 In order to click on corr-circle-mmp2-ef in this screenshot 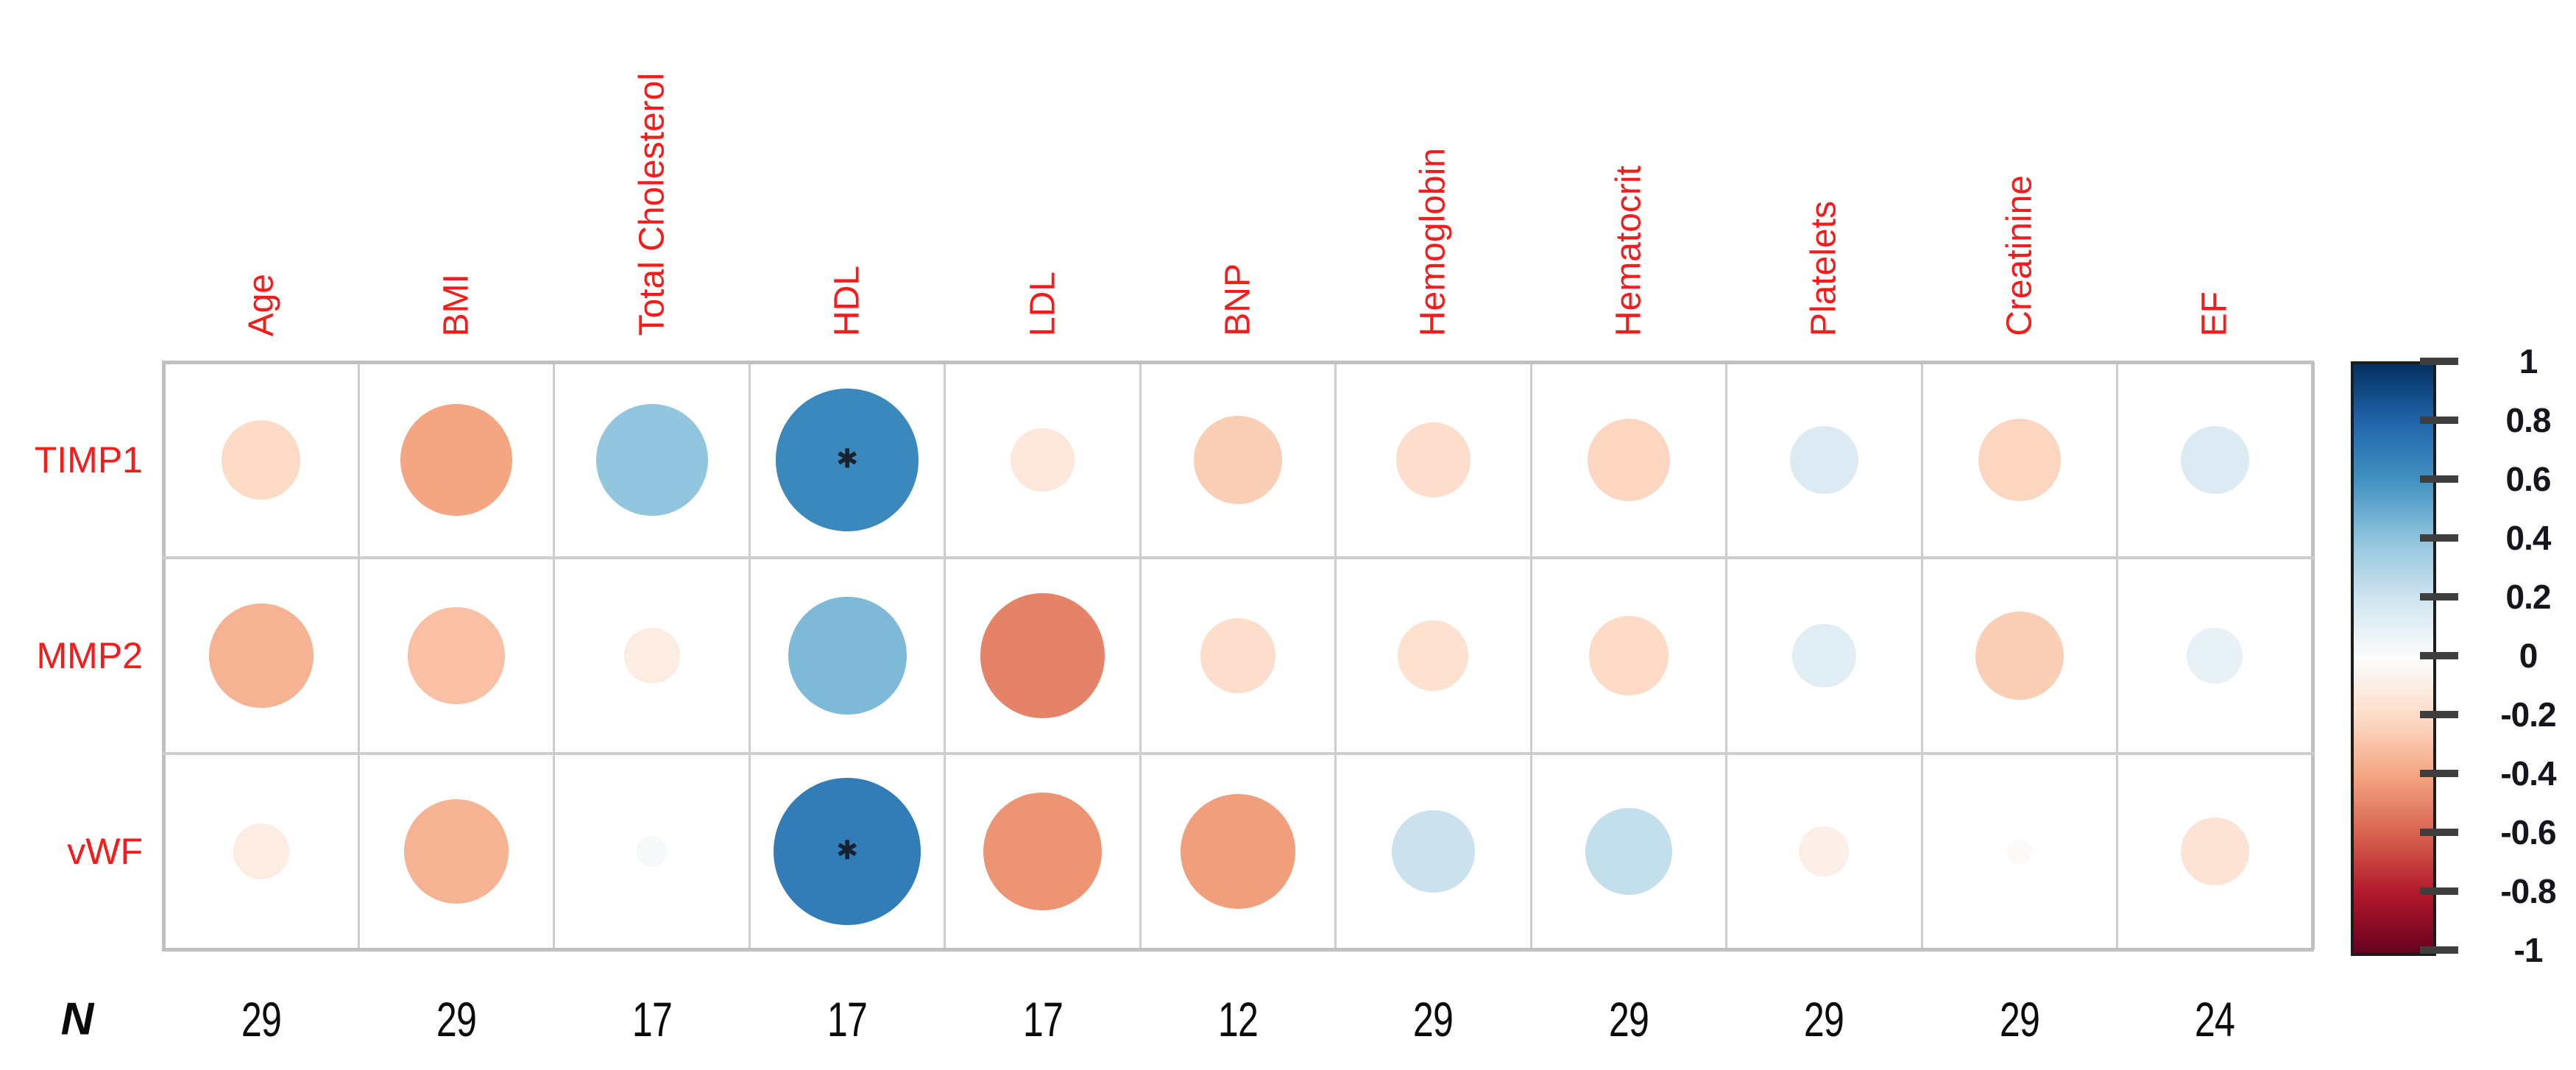, I will do `click(2215, 656)`.